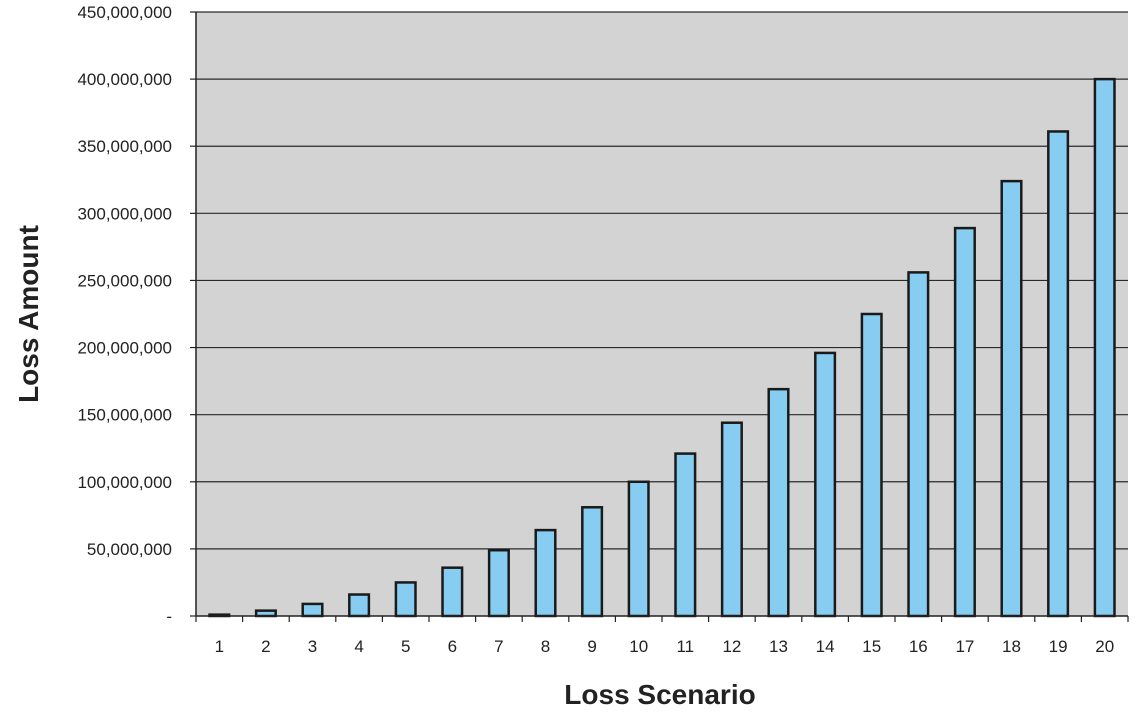 The image size is (1136, 712). What do you see at coordinates (124, 213) in the screenshot?
I see `y-tick-label: 300,000,000` at bounding box center [124, 213].